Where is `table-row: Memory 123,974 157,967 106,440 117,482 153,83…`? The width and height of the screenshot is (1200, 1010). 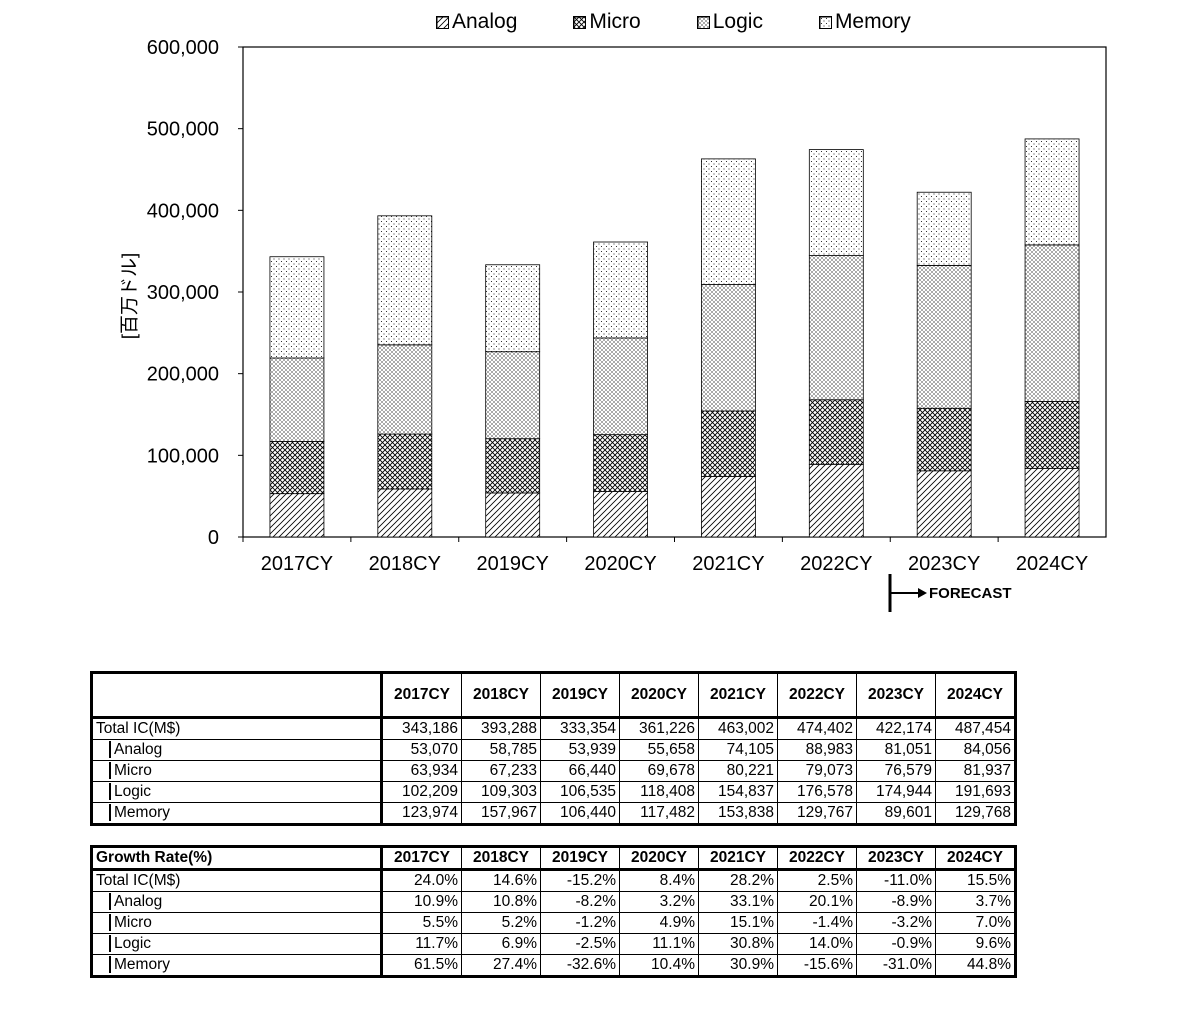 table-row: Memory 123,974 157,967 106,440 117,482 153,83… is located at coordinates (553, 813).